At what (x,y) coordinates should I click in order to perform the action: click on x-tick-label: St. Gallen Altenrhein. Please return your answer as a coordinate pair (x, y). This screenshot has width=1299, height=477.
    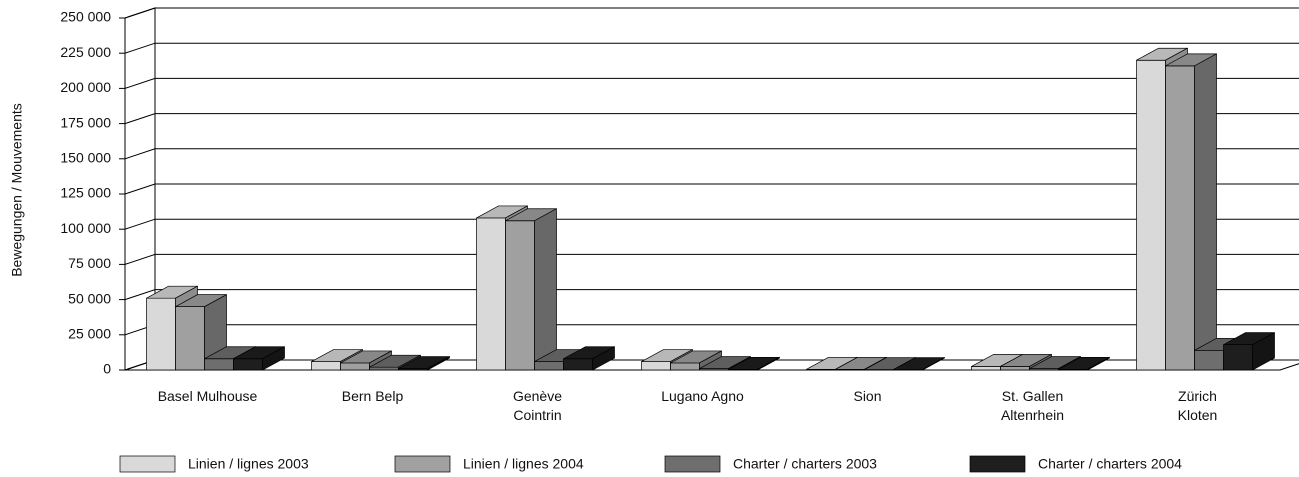
    Looking at the image, I should click on (1032, 405).